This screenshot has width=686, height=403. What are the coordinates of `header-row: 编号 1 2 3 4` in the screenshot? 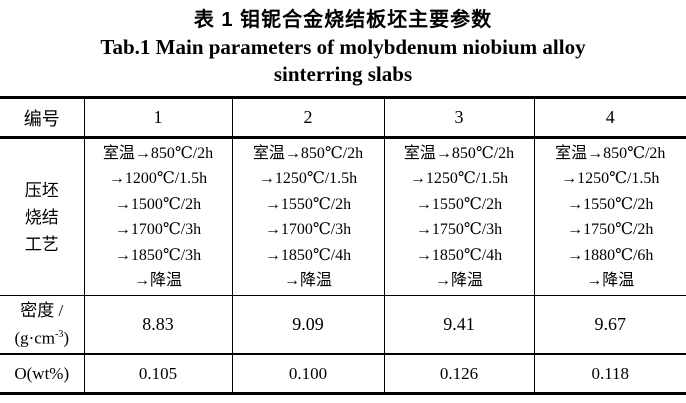 It's located at (343, 118).